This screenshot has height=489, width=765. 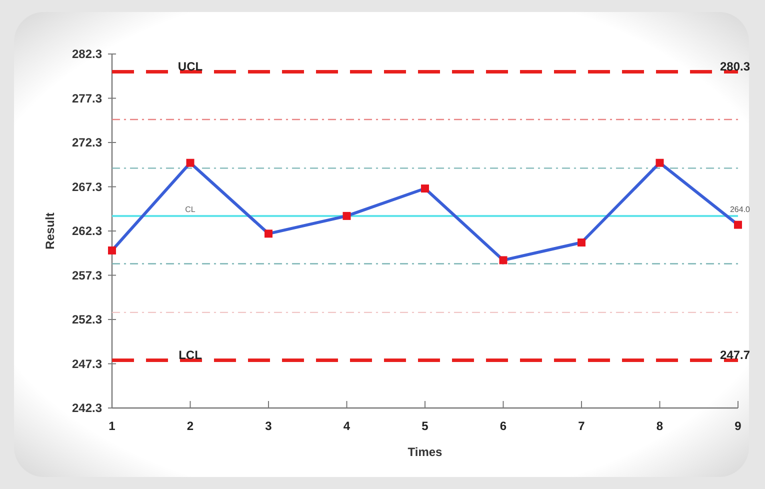 What do you see at coordinates (50, 231) in the screenshot?
I see `y-axis-title: Result` at bounding box center [50, 231].